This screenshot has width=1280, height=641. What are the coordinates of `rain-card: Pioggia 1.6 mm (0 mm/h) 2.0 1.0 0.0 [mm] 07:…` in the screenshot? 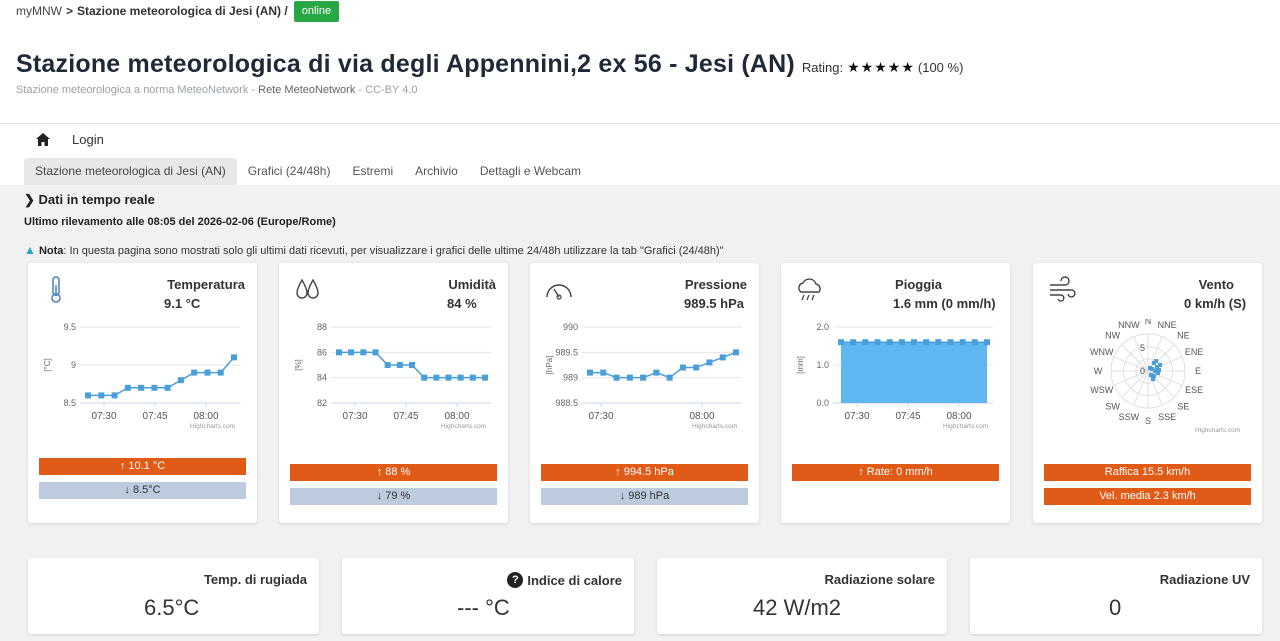 It's located at (895, 393).